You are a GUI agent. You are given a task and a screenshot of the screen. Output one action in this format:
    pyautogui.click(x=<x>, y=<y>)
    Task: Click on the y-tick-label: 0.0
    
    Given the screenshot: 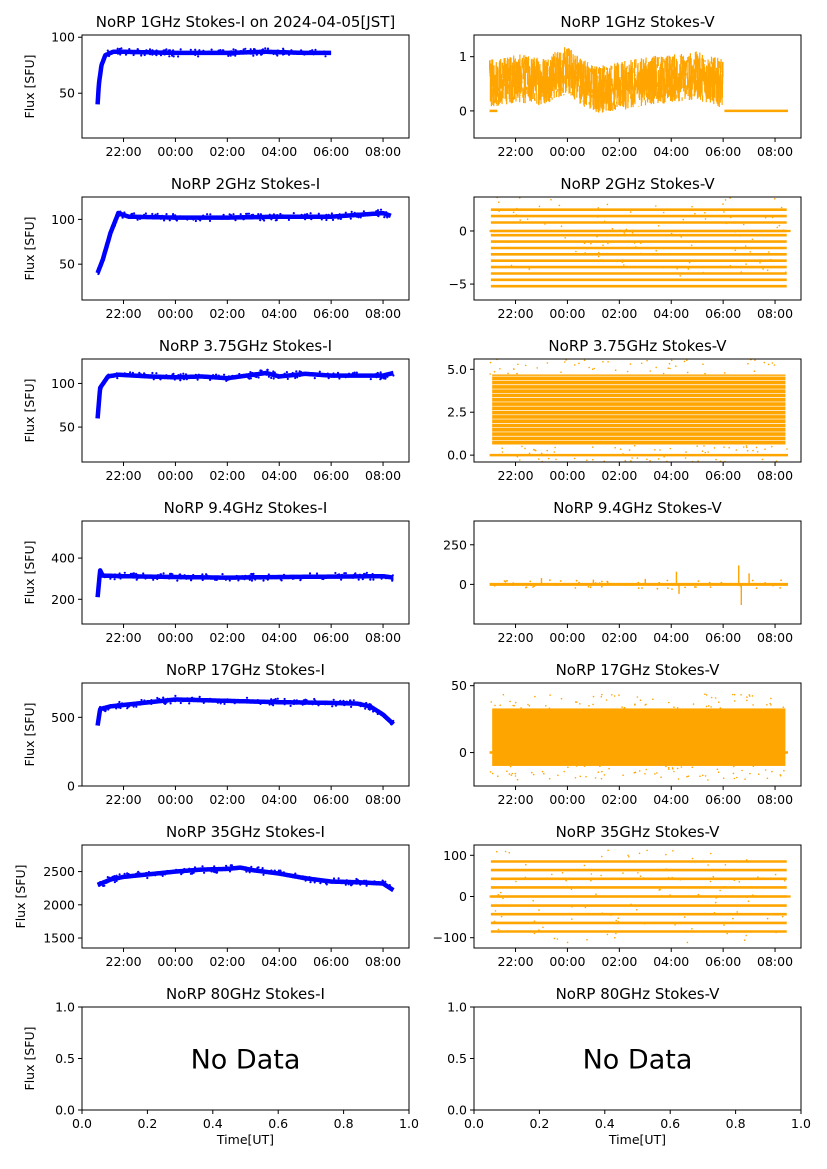 What is the action you would take?
    pyautogui.click(x=457, y=1110)
    